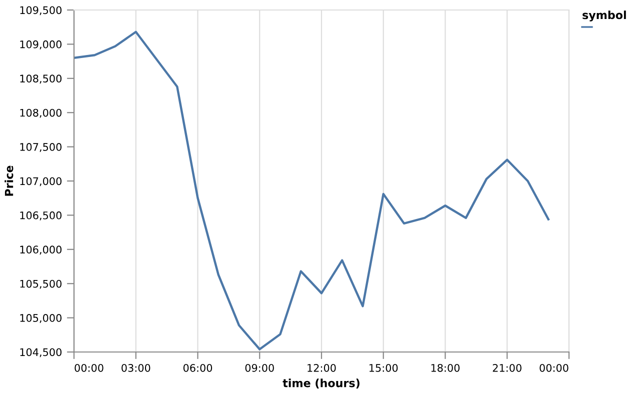 The image size is (640, 395). I want to click on x-tick-label: 21:00, so click(507, 368).